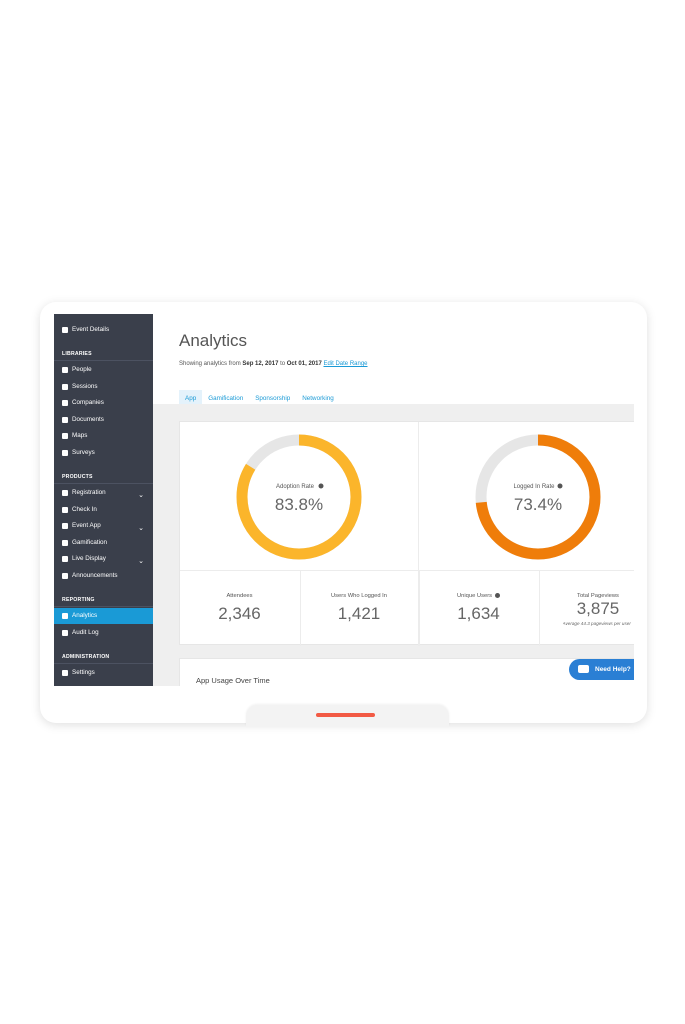 Image resolution: width=685 pixels, height=1024 pixels. Describe the element at coordinates (103, 479) in the screenshot. I see `section-heading: PRODUCTS` at that location.